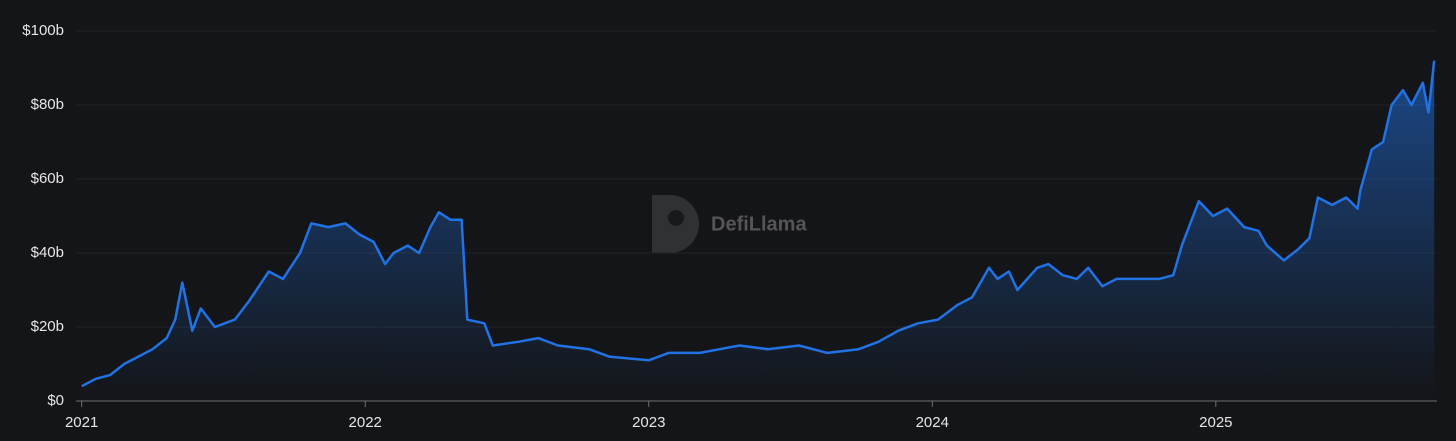  Describe the element at coordinates (47, 326) in the screenshot. I see `y-tick-label: $20b` at that location.